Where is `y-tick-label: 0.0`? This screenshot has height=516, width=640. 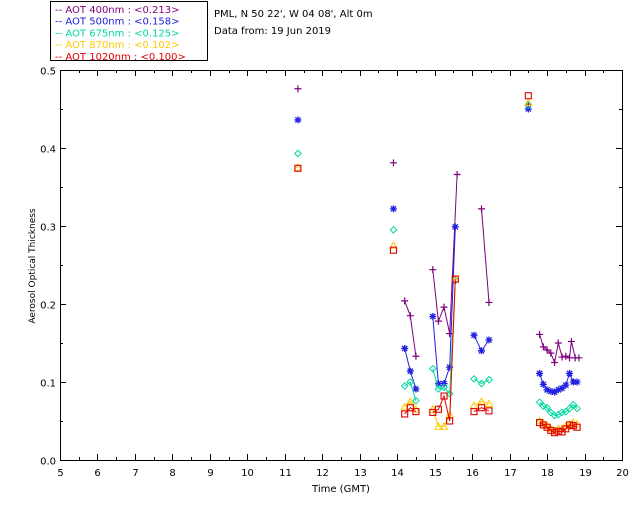
y-tick-label: 0.0 is located at coordinates (48, 462).